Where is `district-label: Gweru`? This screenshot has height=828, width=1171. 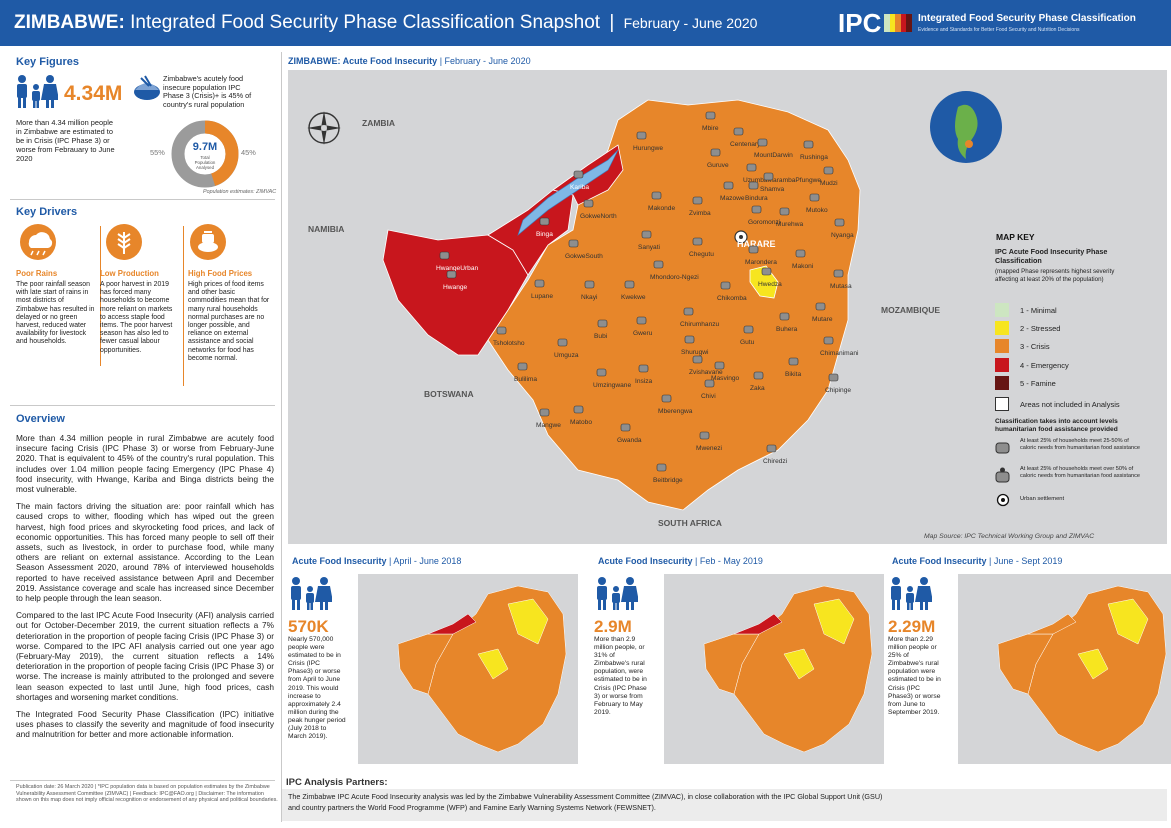 district-label: Gweru is located at coordinates (643, 333).